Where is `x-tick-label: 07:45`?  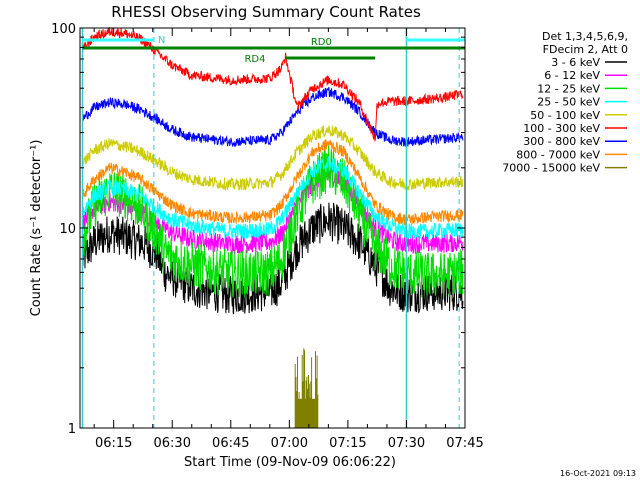
x-tick-label: 07:45 is located at coordinates (464, 443).